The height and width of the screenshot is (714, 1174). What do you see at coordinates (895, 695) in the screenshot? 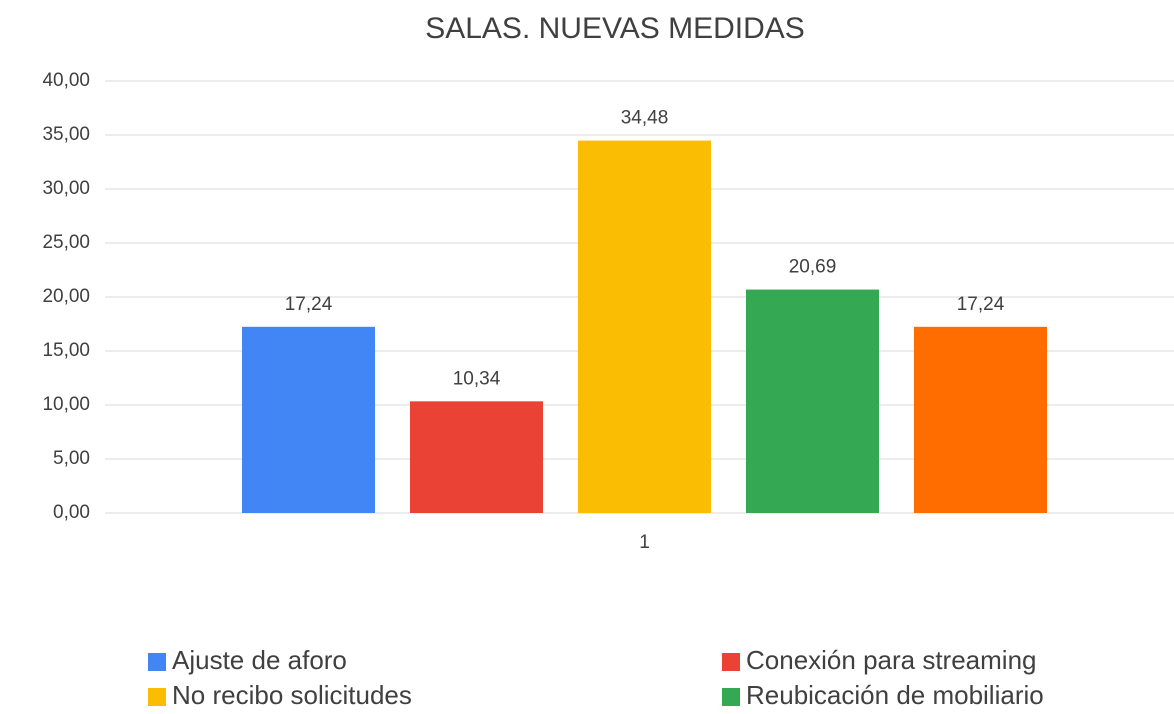
I see `legend-label: Reubicación de mobiliario` at bounding box center [895, 695].